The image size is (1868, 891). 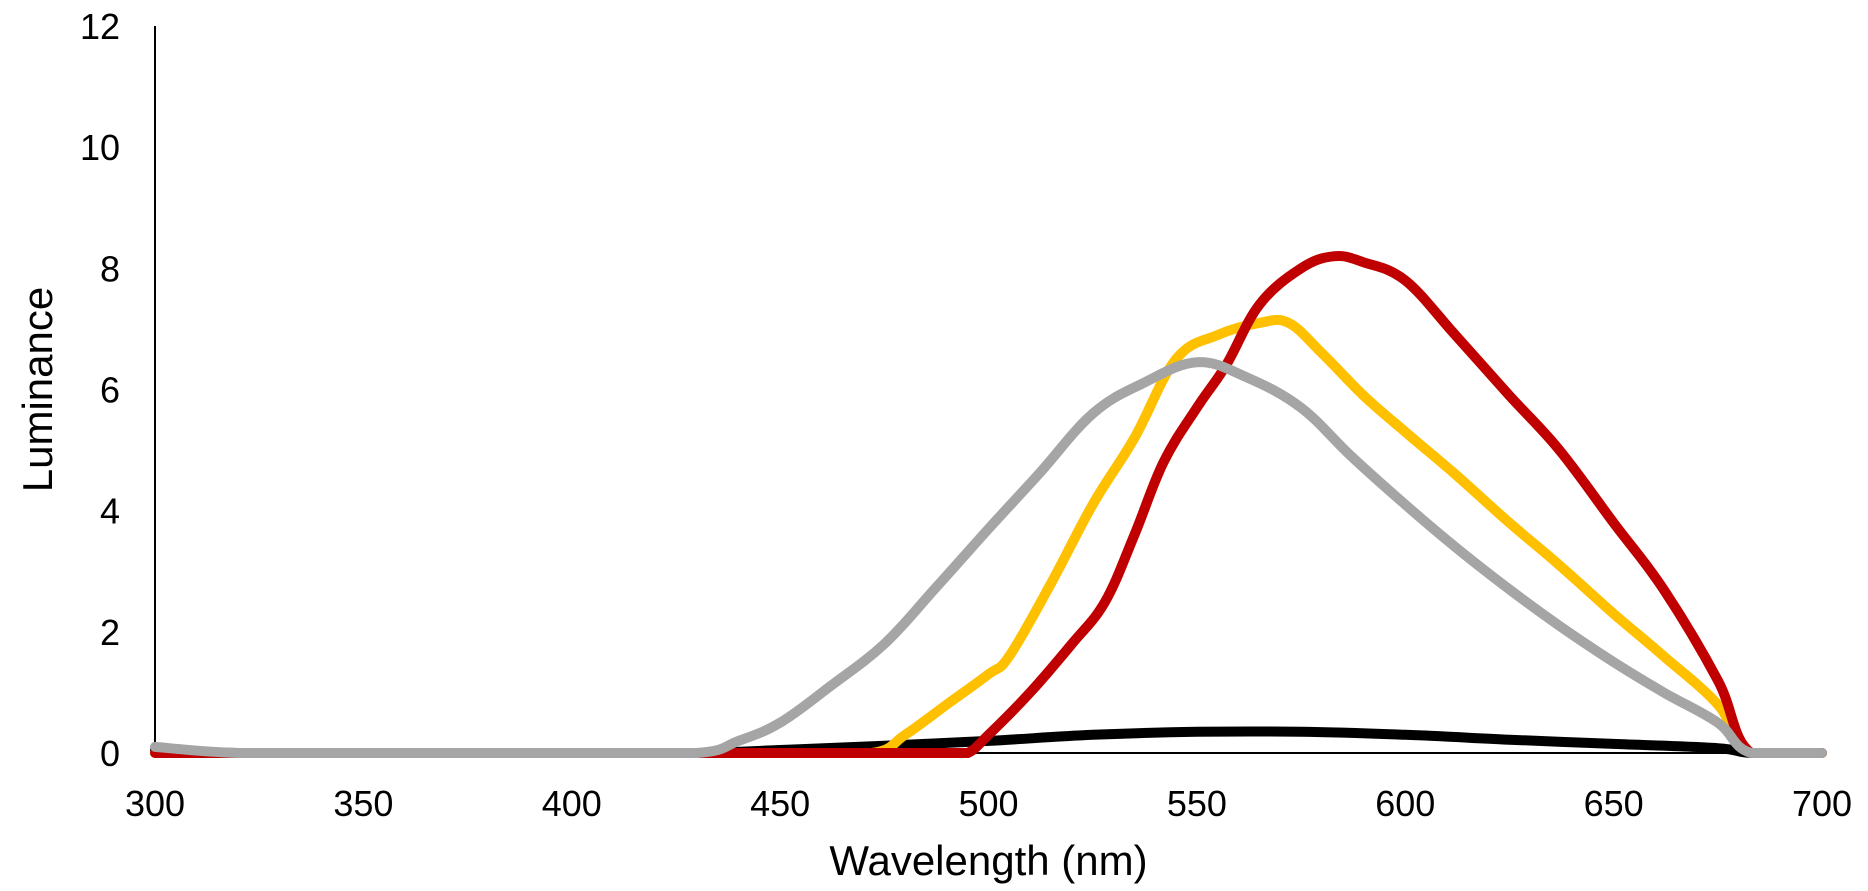 What do you see at coordinates (110, 511) in the screenshot?
I see `y-tick-label: 4` at bounding box center [110, 511].